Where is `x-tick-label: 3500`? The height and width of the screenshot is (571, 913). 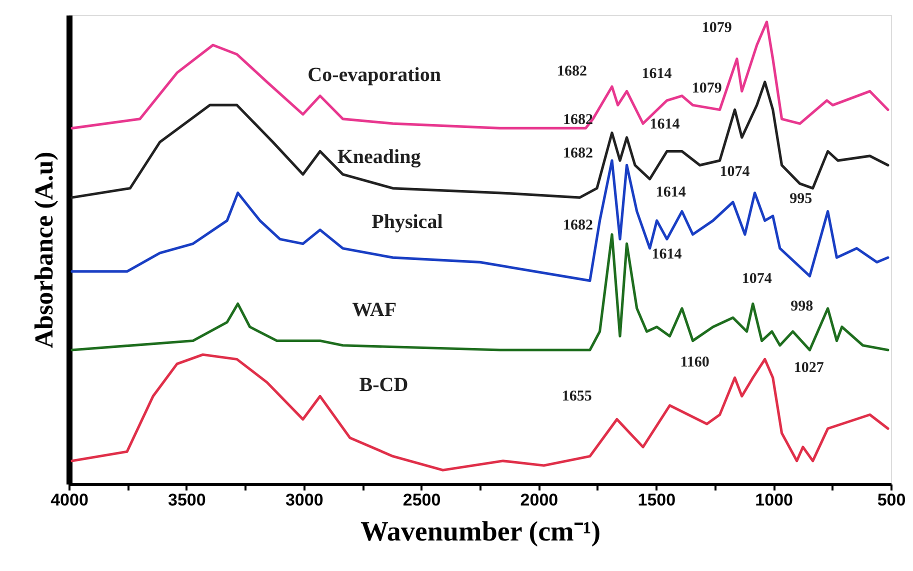 x-tick-label: 3500 is located at coordinates (187, 500).